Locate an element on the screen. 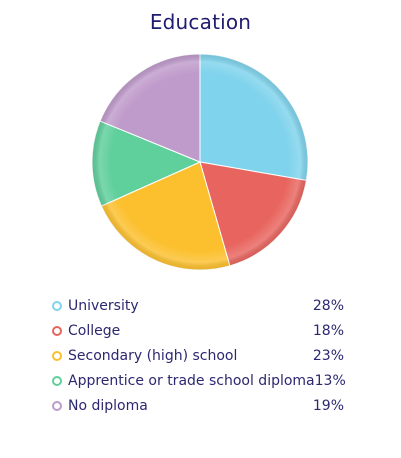 The width and height of the screenshot is (401, 458). chart-title: Education is located at coordinates (200, 22).